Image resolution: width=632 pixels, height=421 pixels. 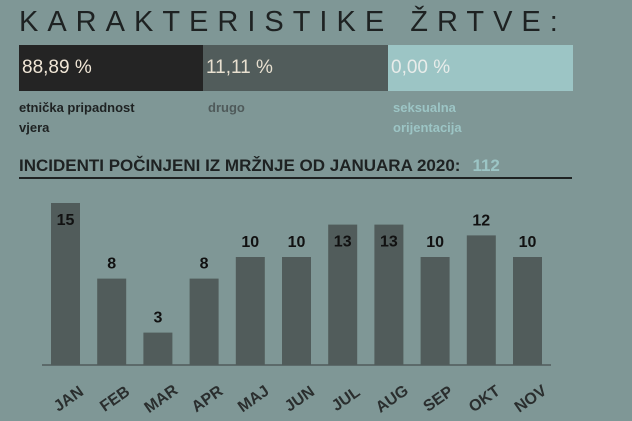 What do you see at coordinates (162, 399) in the screenshot?
I see `x-tick-label: MAR` at bounding box center [162, 399].